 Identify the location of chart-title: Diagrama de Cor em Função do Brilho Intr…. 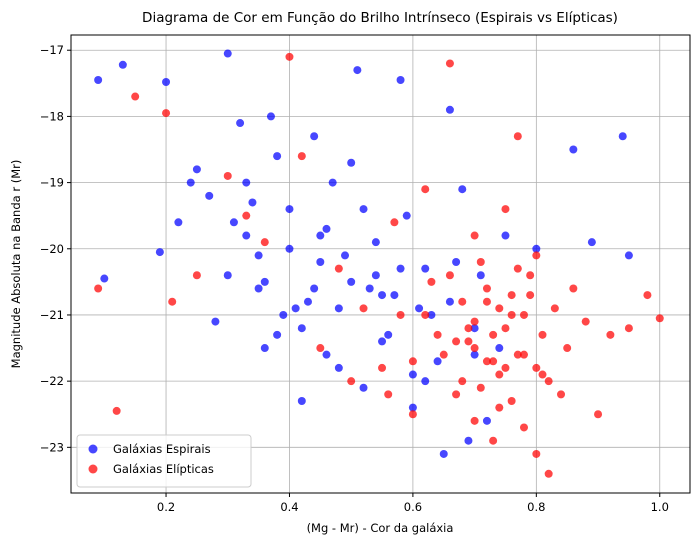
(380, 18).